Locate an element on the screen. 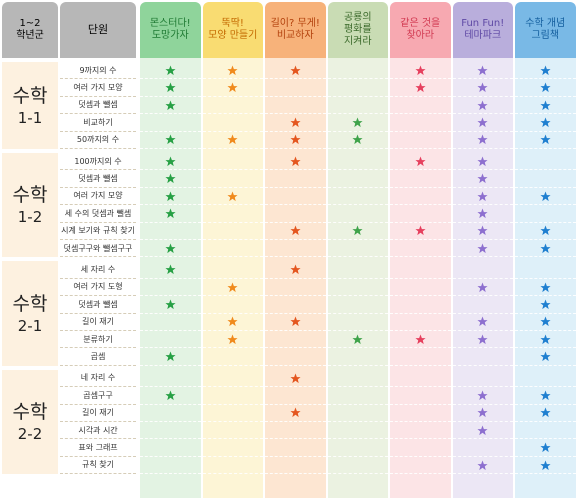 This screenshot has height=499, width=580. unit-name: 시각과 시간 is located at coordinates (98, 430).